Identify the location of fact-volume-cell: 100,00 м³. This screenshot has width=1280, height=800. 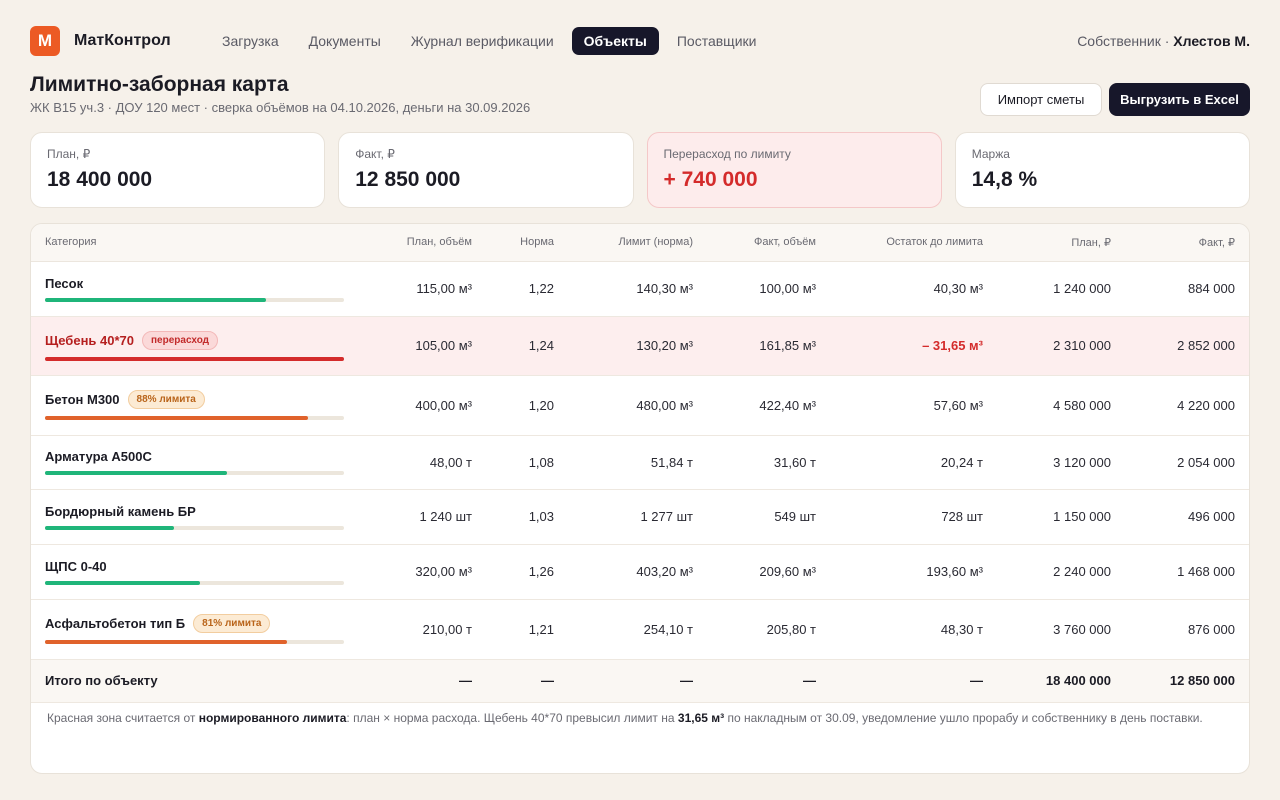
(768, 289).